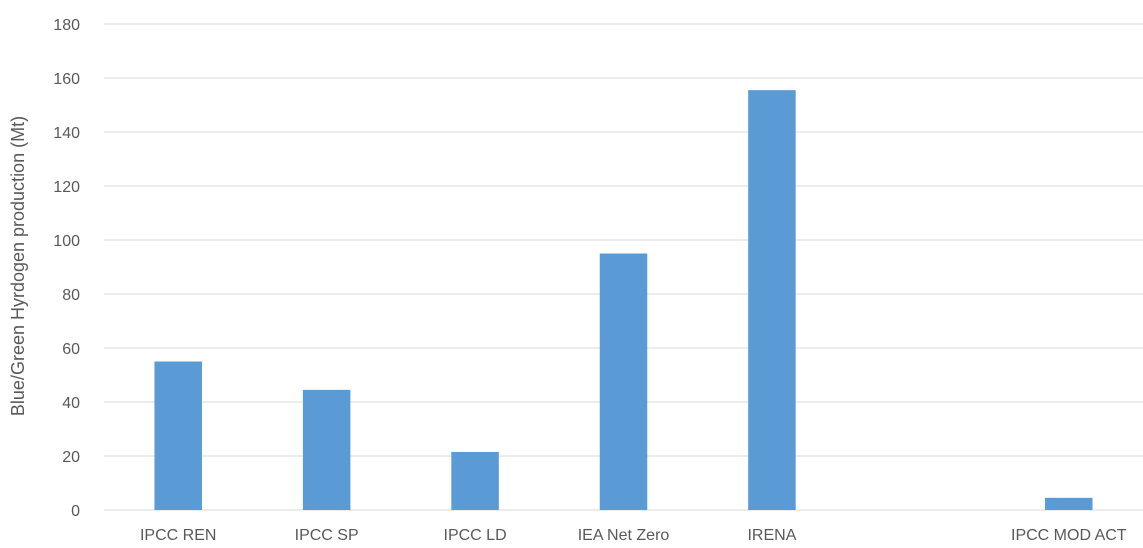 The height and width of the screenshot is (548, 1143). What do you see at coordinates (771, 535) in the screenshot?
I see `x-tick-label: IRENA` at bounding box center [771, 535].